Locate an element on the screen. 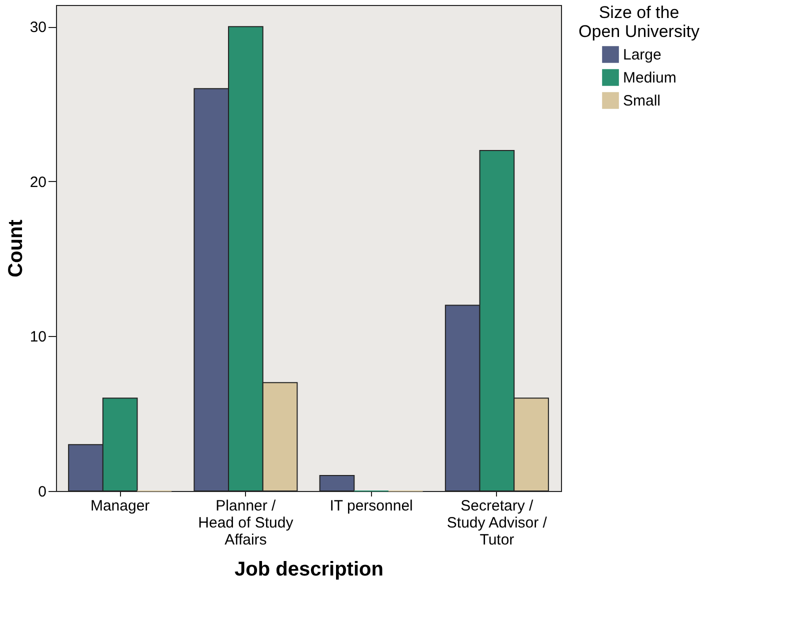 Image resolution: width=803 pixels, height=628 pixels. x-tick-label: Manager is located at coordinates (120, 506).